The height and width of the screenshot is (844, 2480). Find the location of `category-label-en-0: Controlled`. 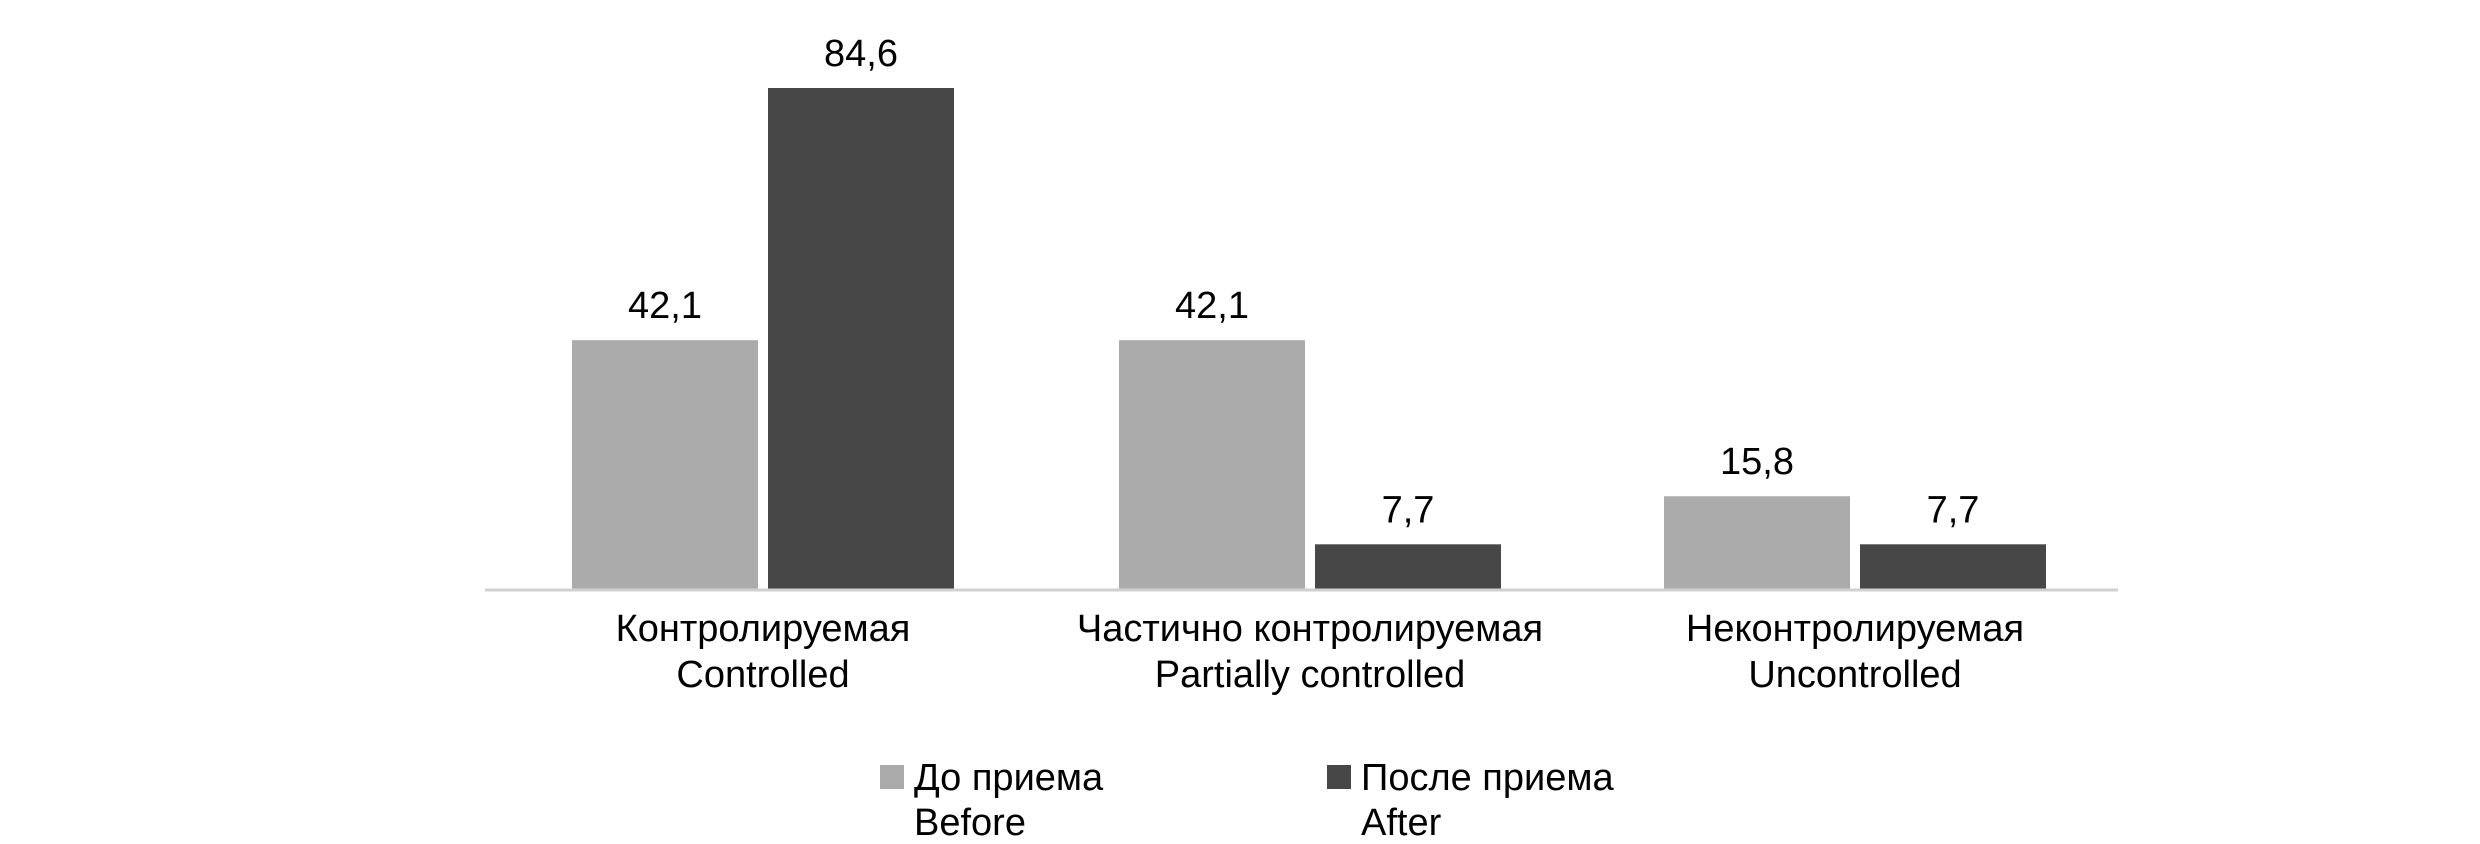

category-label-en-0: Controlled is located at coordinates (762, 675).